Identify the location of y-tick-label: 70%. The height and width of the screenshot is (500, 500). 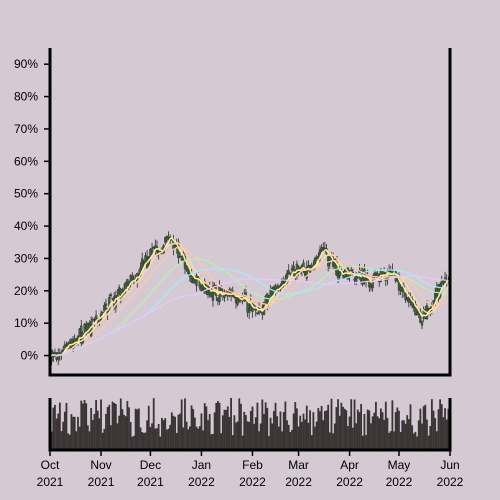
(26, 129).